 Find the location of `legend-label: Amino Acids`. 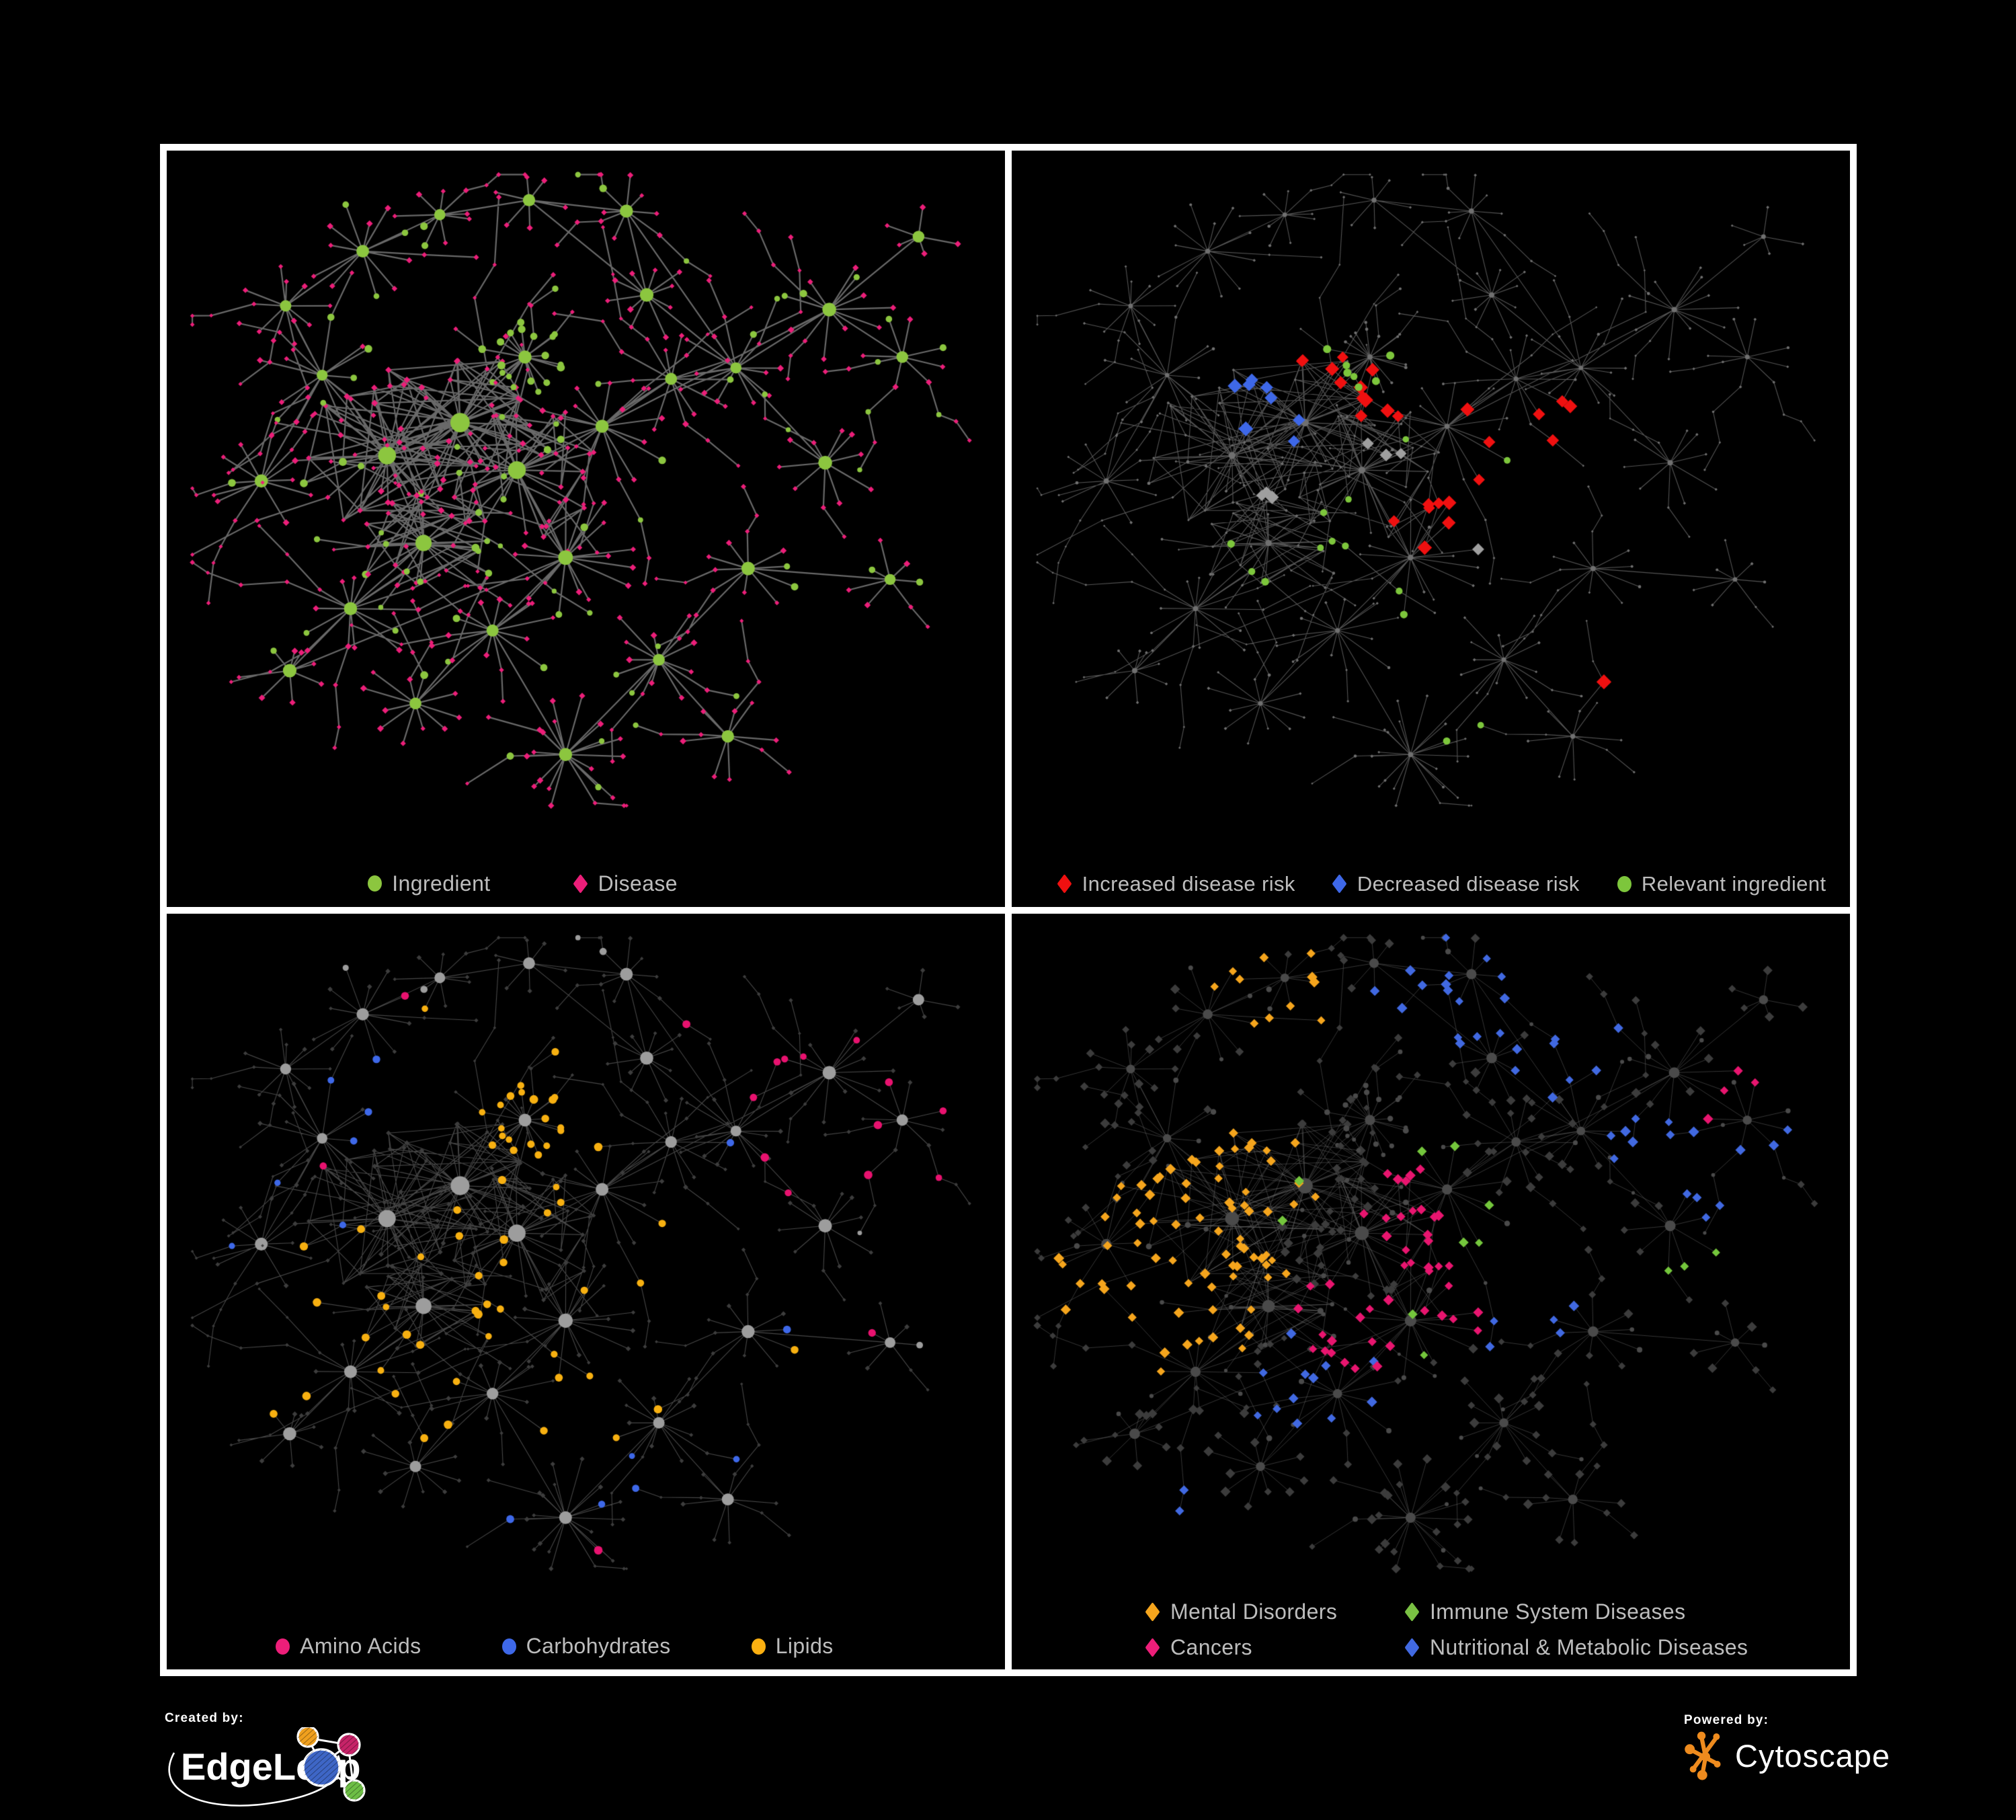

legend-label: Amino Acids is located at coordinates (360, 1646).